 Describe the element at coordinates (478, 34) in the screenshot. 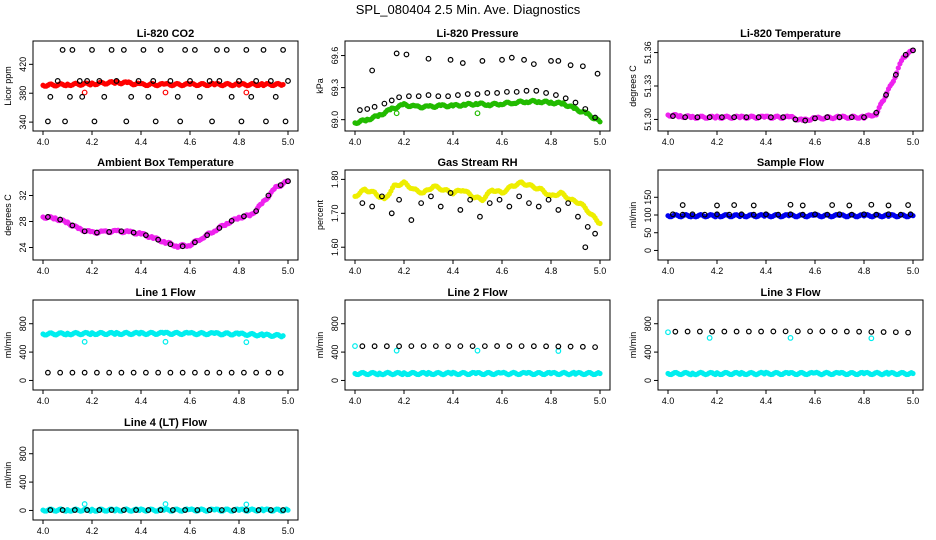

I see `panel-title: Li-820 Pressure` at that location.